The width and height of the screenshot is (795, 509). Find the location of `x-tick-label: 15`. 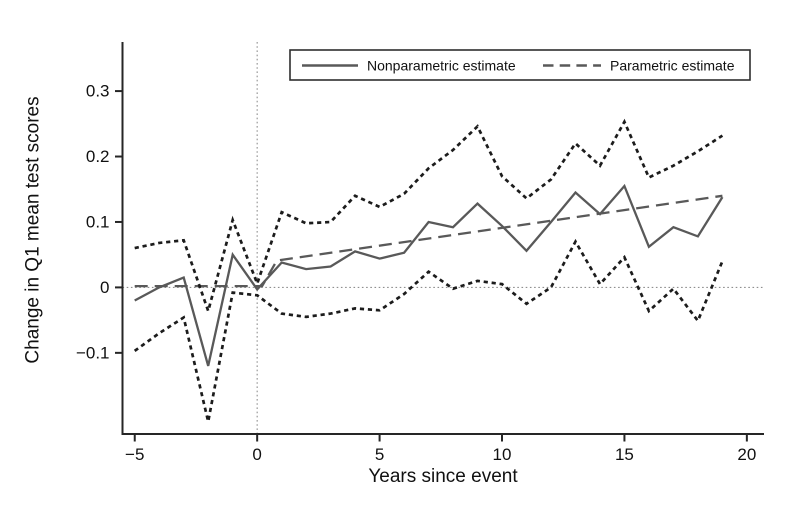

x-tick-label: 15 is located at coordinates (624, 454).